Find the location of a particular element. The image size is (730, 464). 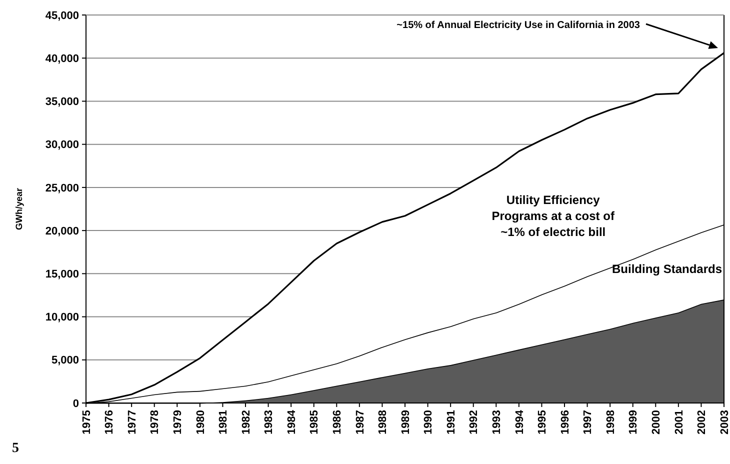

x-tick-label: 1992 is located at coordinates (474, 422).